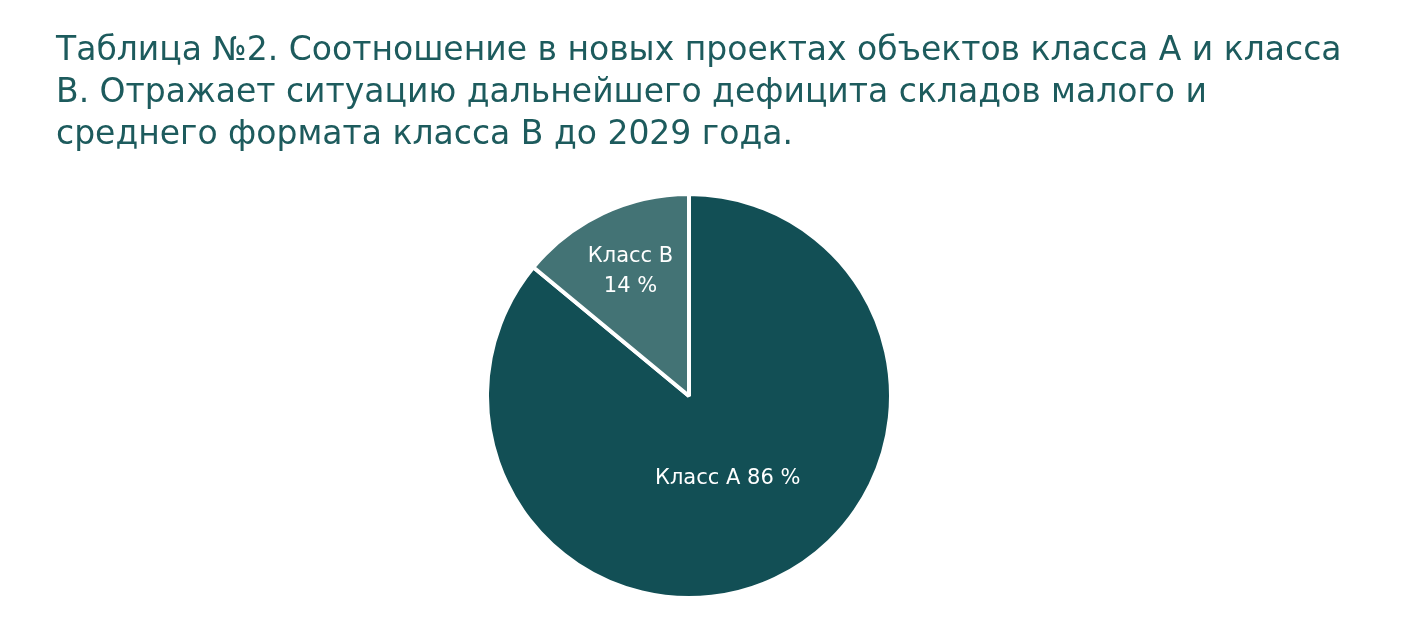 The image size is (1401, 634). I want to click on data-label: 14 %, so click(630, 285).